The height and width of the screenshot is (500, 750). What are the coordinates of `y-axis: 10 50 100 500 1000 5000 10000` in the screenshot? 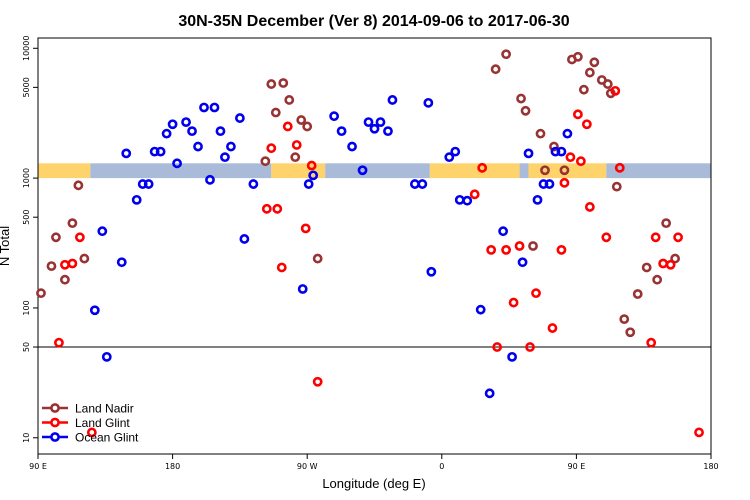 It's located at (30, 239).